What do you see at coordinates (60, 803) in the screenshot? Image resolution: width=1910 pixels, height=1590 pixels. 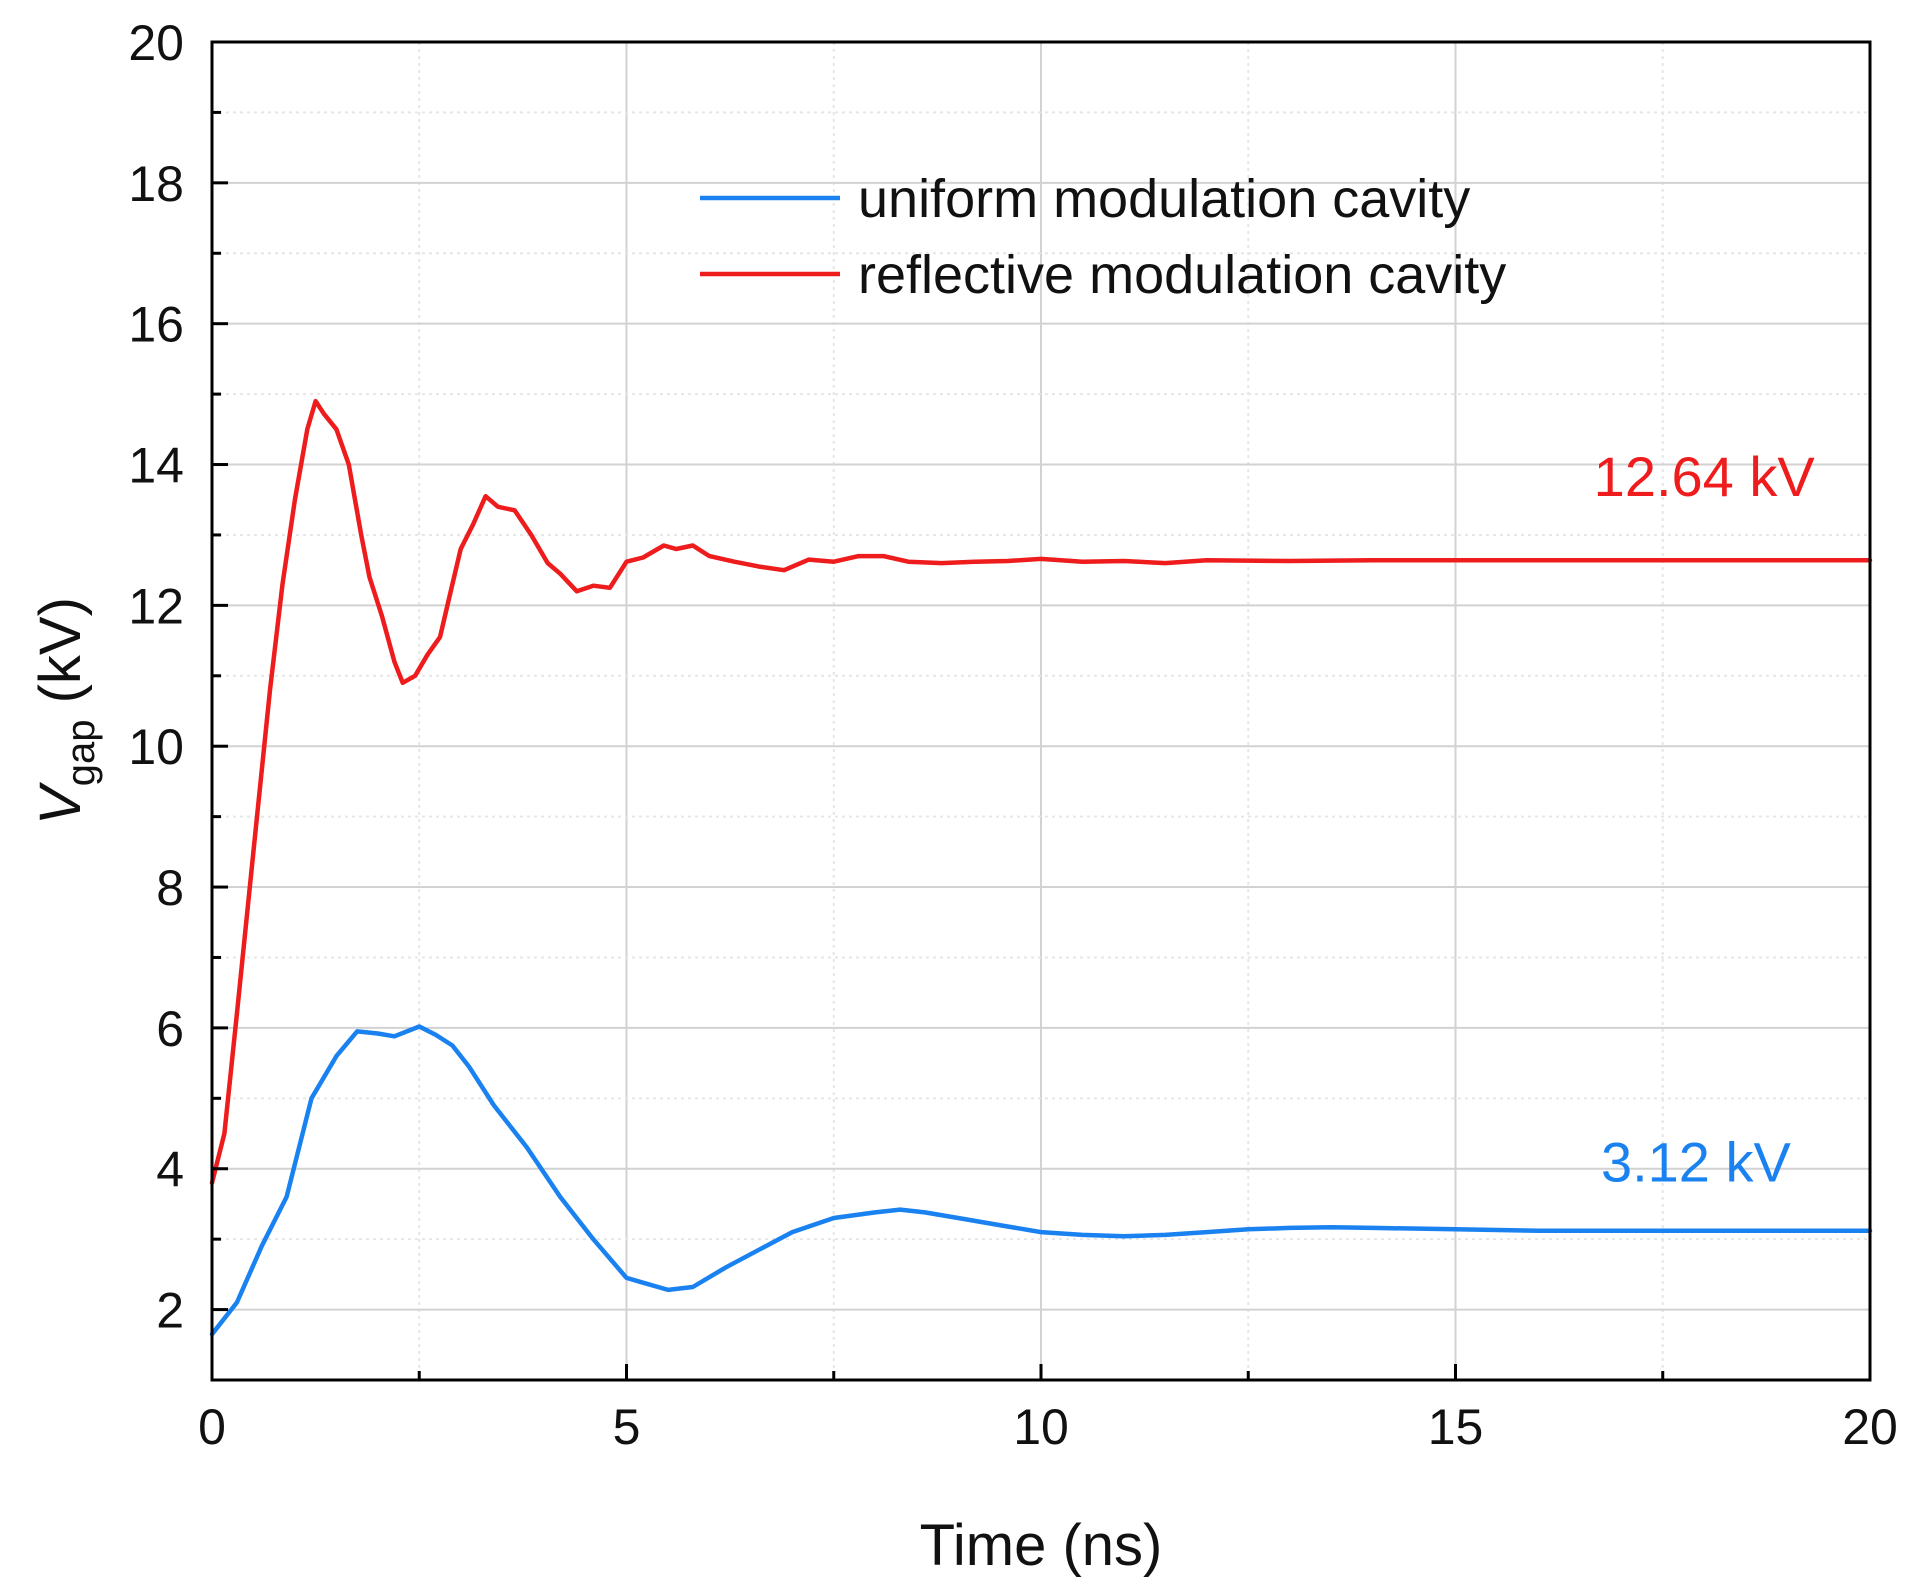 I see `y-axis-title-main: V` at bounding box center [60, 803].